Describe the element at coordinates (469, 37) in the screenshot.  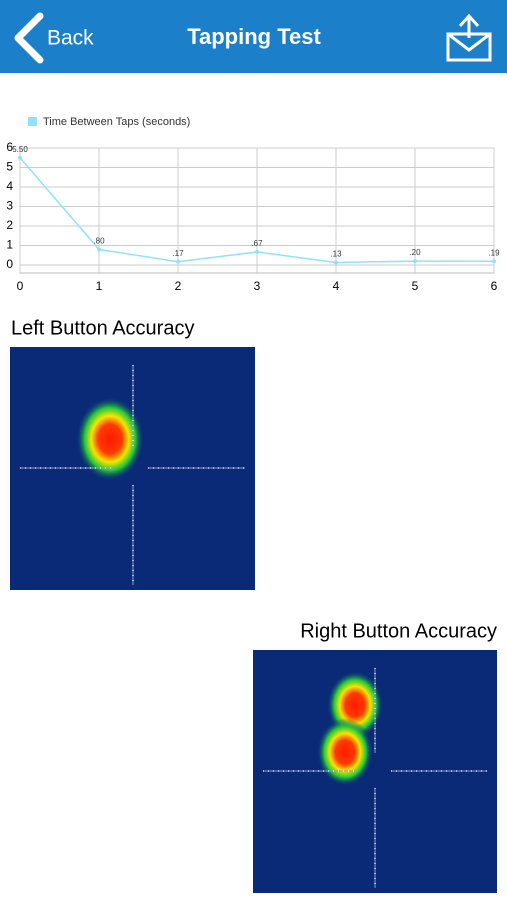
I see `mail-export-icon` at that location.